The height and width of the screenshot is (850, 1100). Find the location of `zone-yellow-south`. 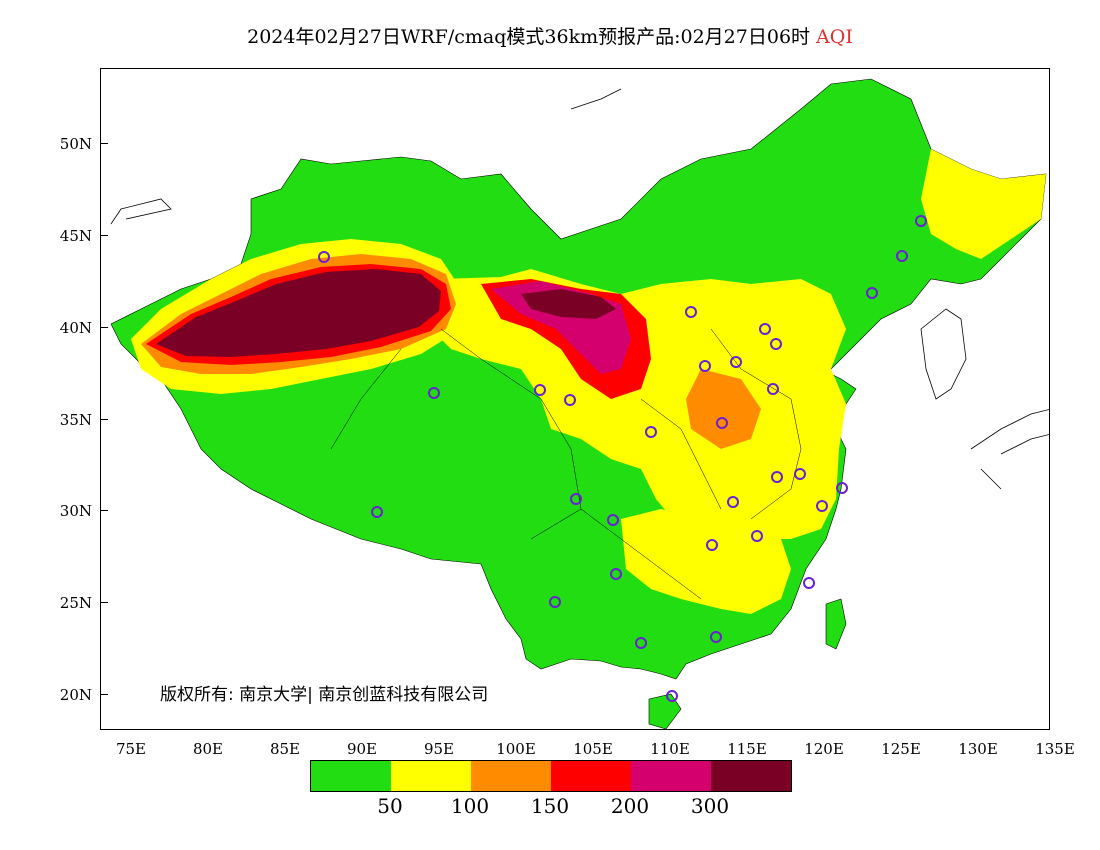

zone-yellow-south is located at coordinates (706, 561).